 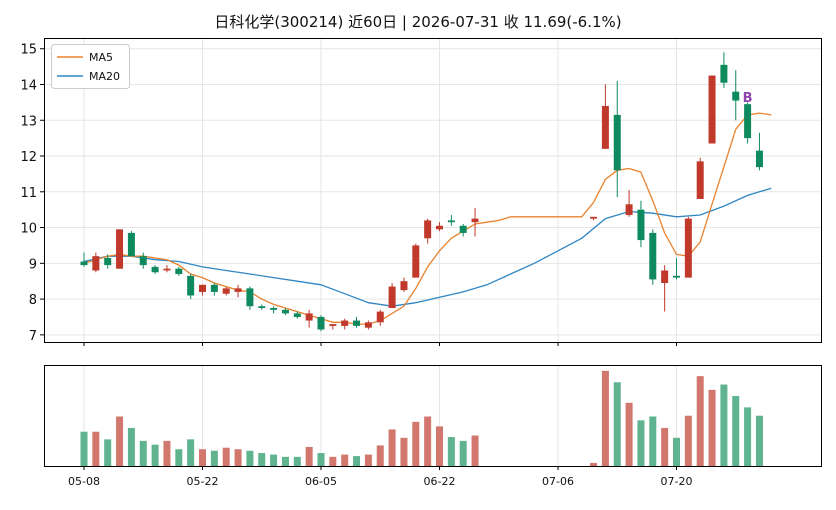 I want to click on y-tick-label: 11, so click(x=28, y=193).